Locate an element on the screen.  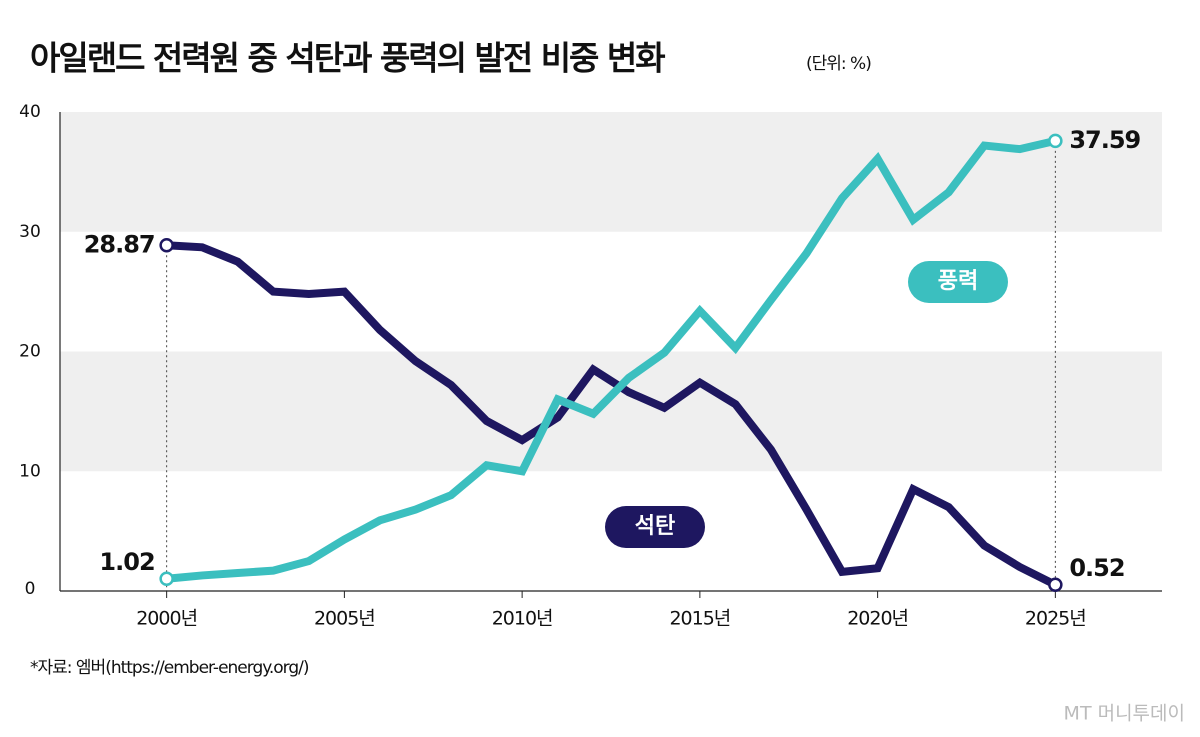
legend-label: 풍력 is located at coordinates (958, 281).